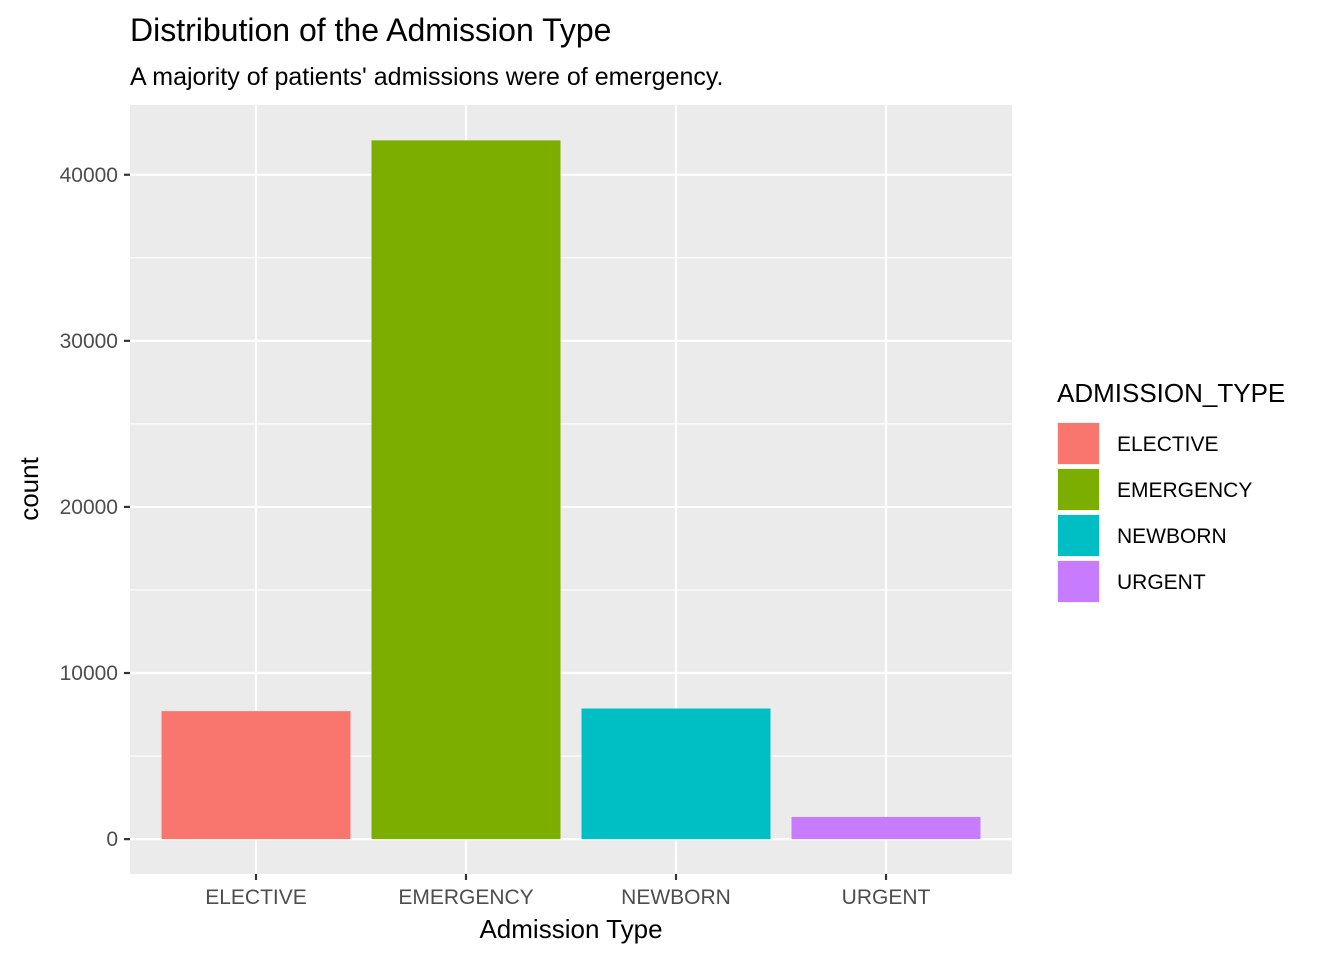 This screenshot has height=960, width=1344. Describe the element at coordinates (570, 929) in the screenshot. I see `x-axis-title: Admission Type` at that location.